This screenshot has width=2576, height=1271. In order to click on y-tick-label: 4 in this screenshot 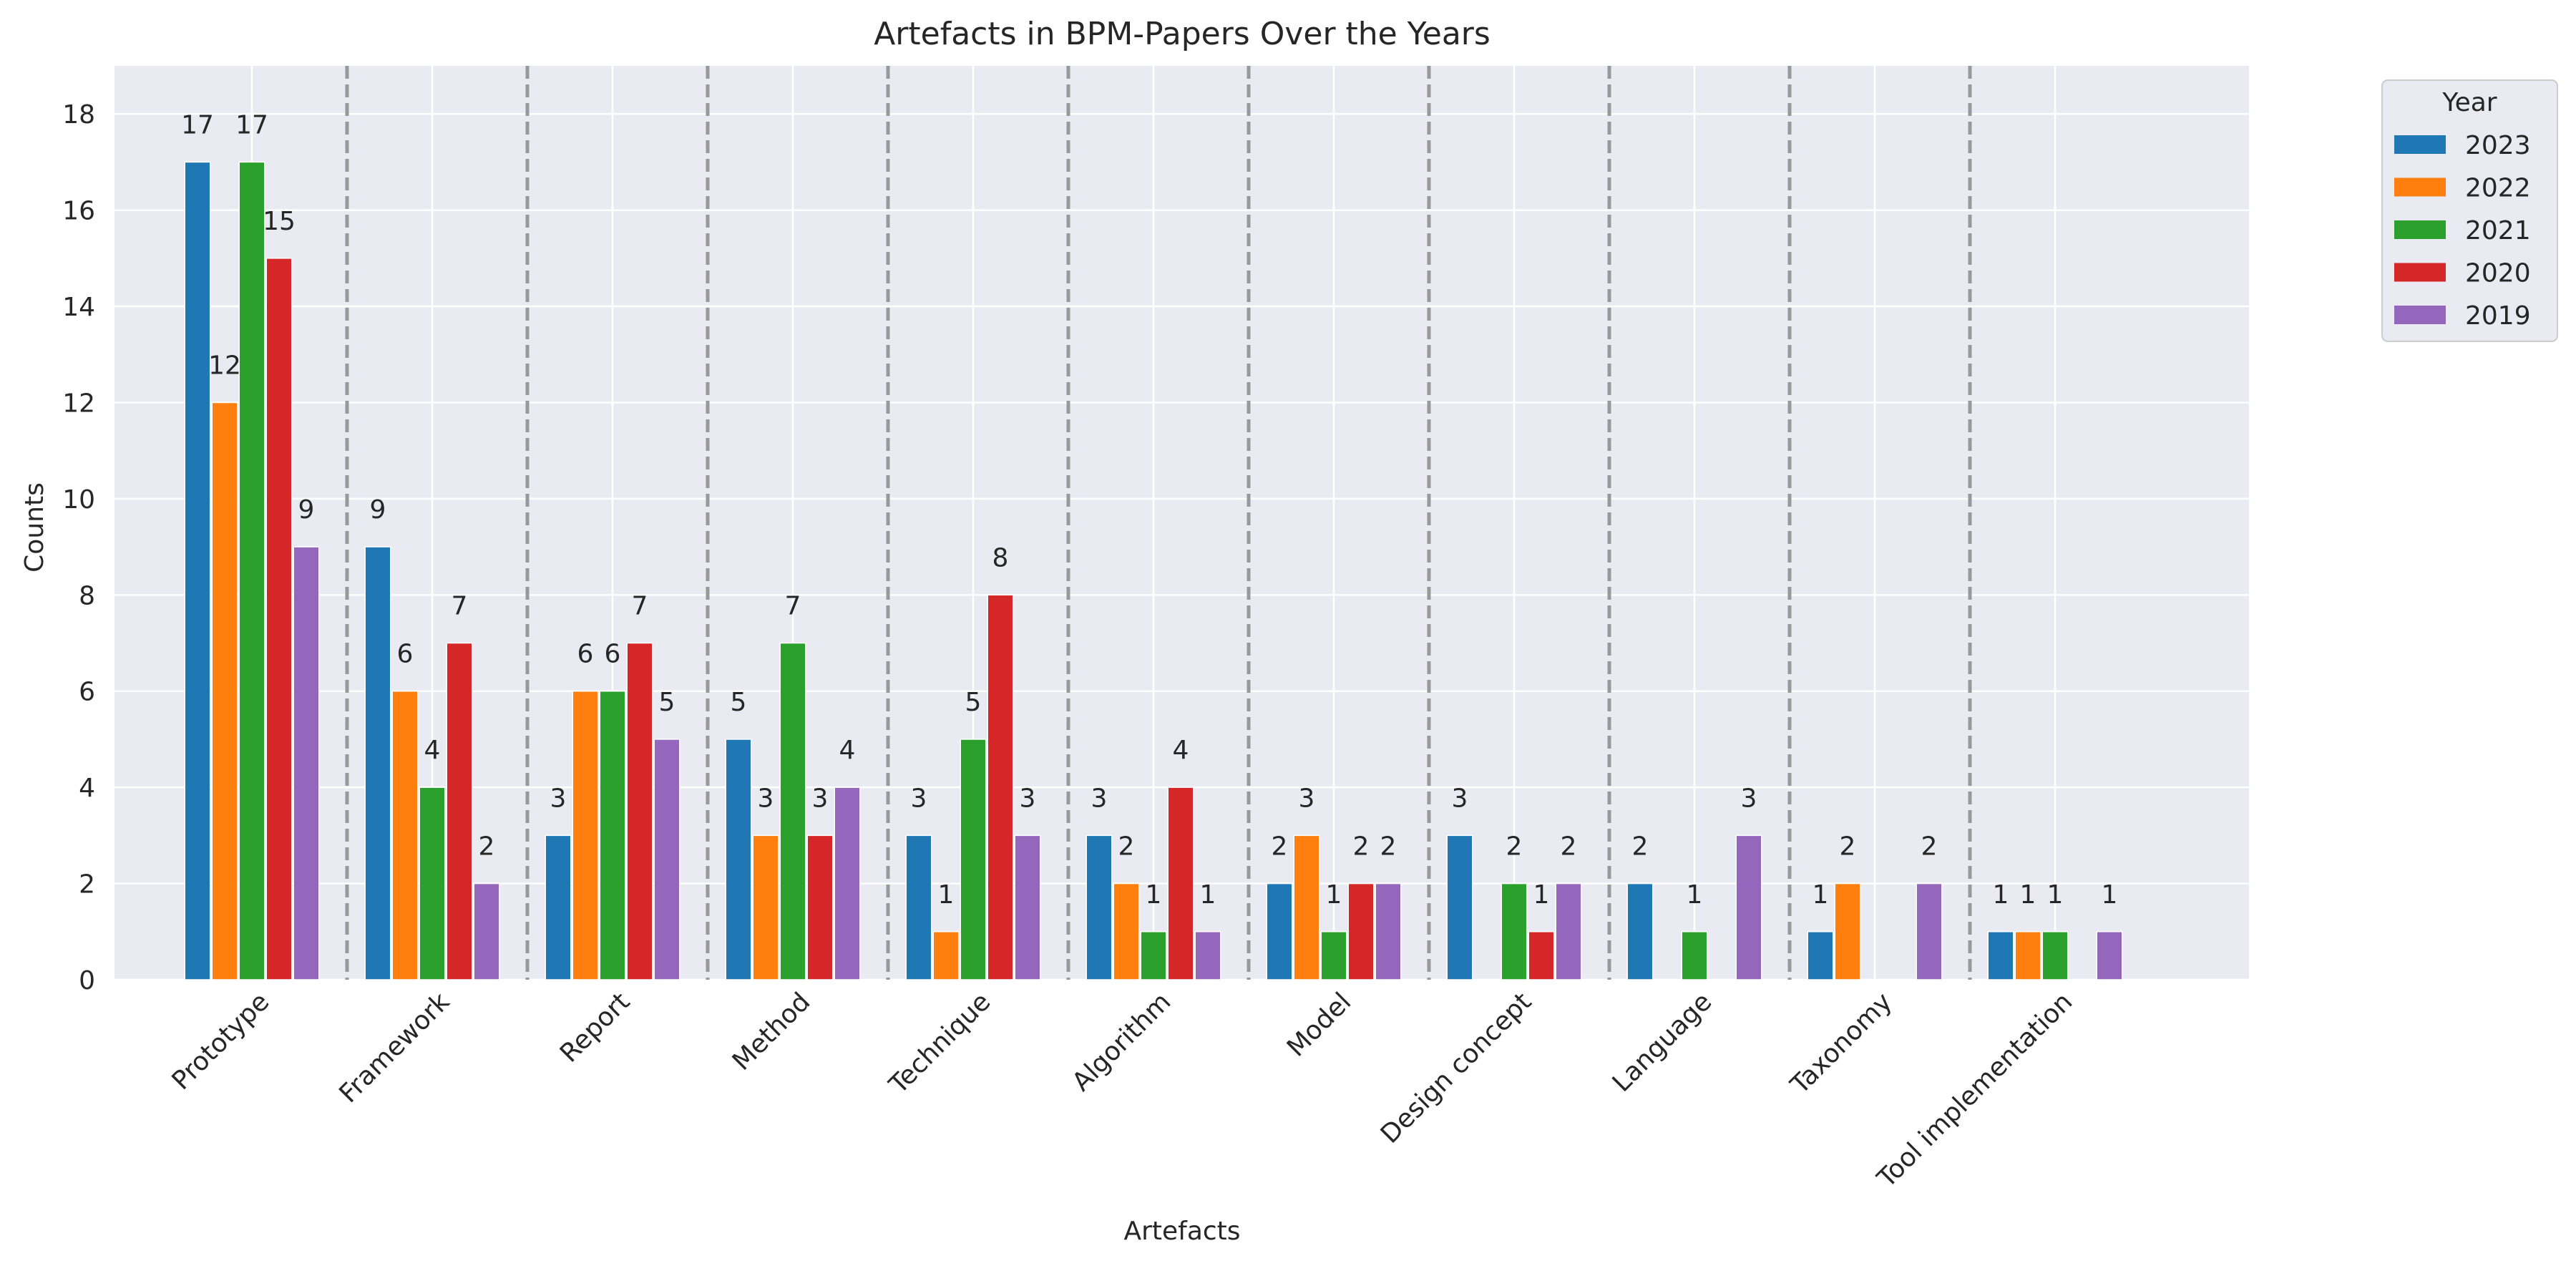, I will do `click(87, 788)`.